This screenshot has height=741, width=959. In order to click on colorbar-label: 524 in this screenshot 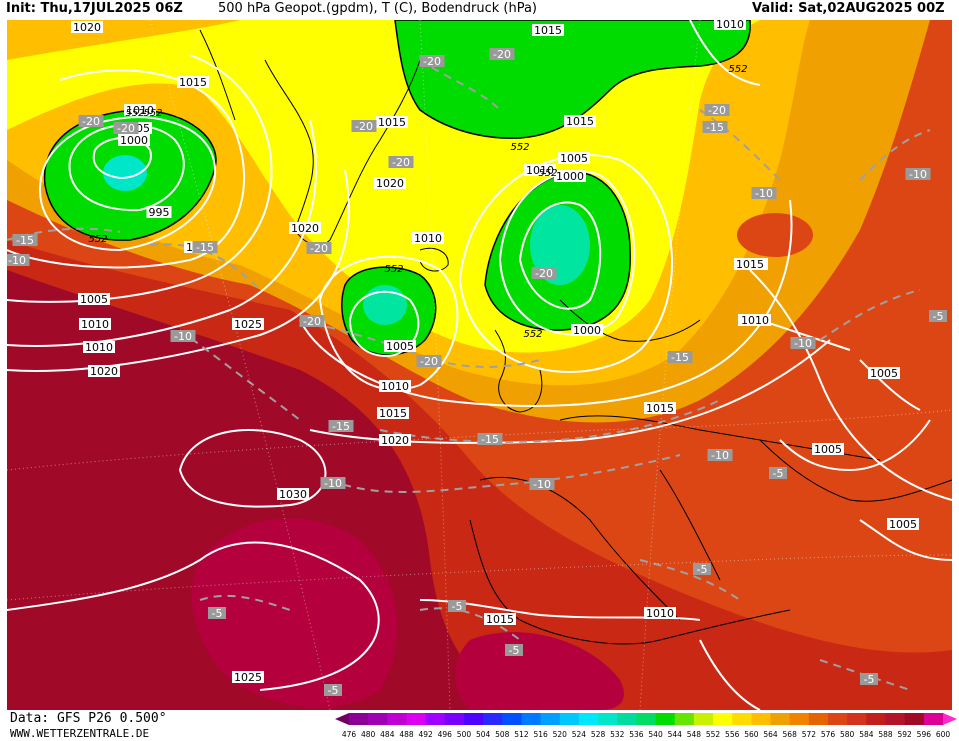, I will do `click(579, 734)`.